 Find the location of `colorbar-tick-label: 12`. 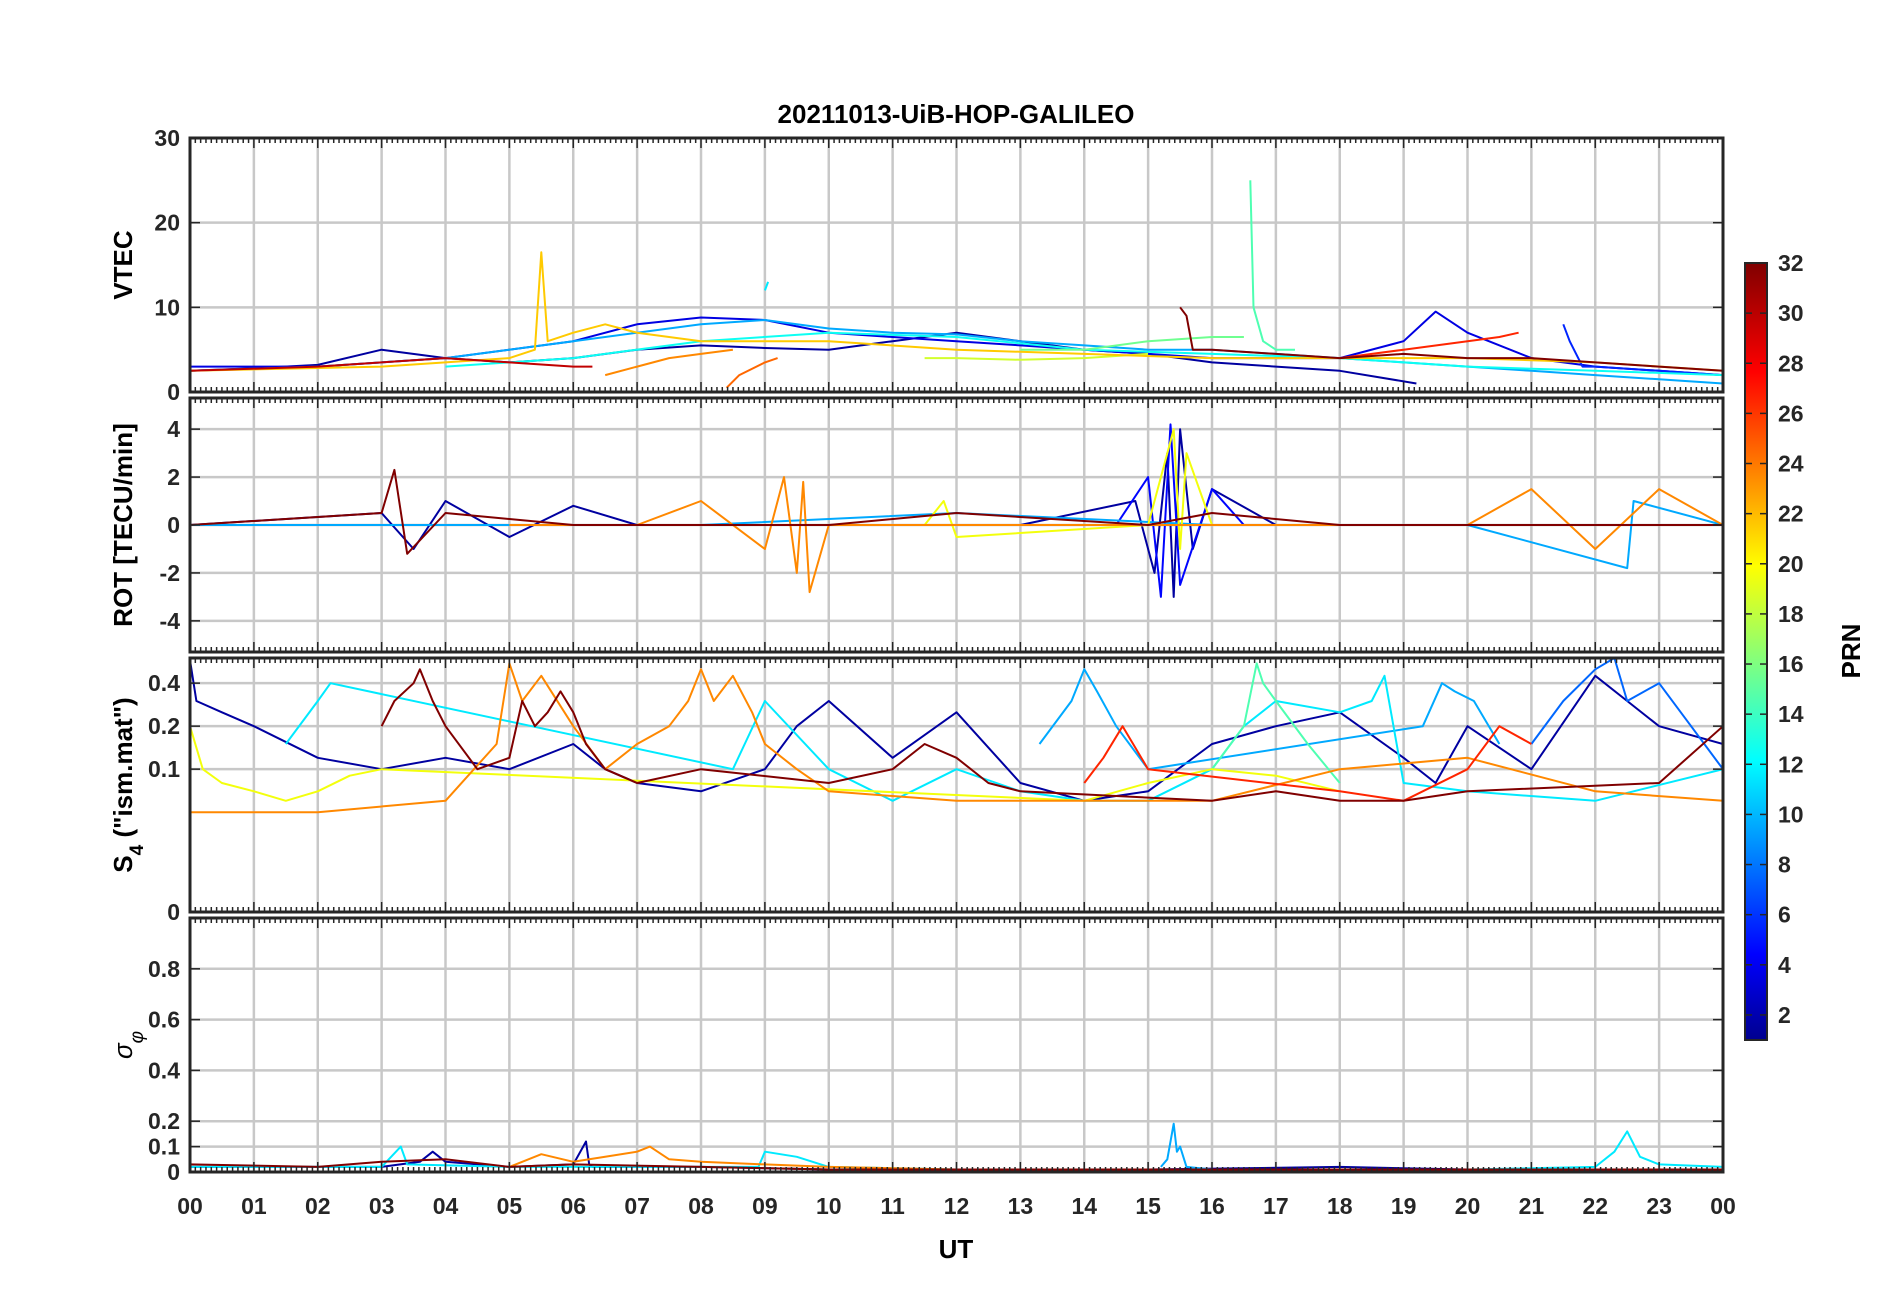

colorbar-tick-label: 12 is located at coordinates (1791, 764).